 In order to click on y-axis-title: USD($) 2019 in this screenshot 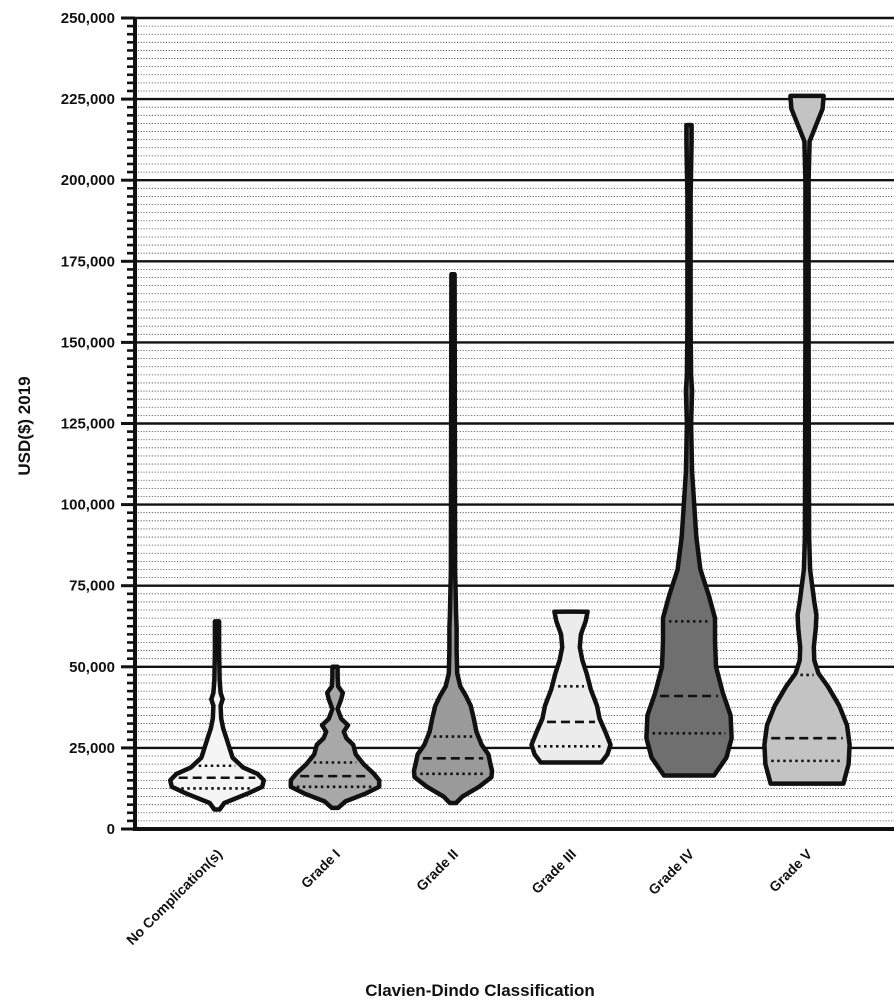, I will do `click(24, 425)`.